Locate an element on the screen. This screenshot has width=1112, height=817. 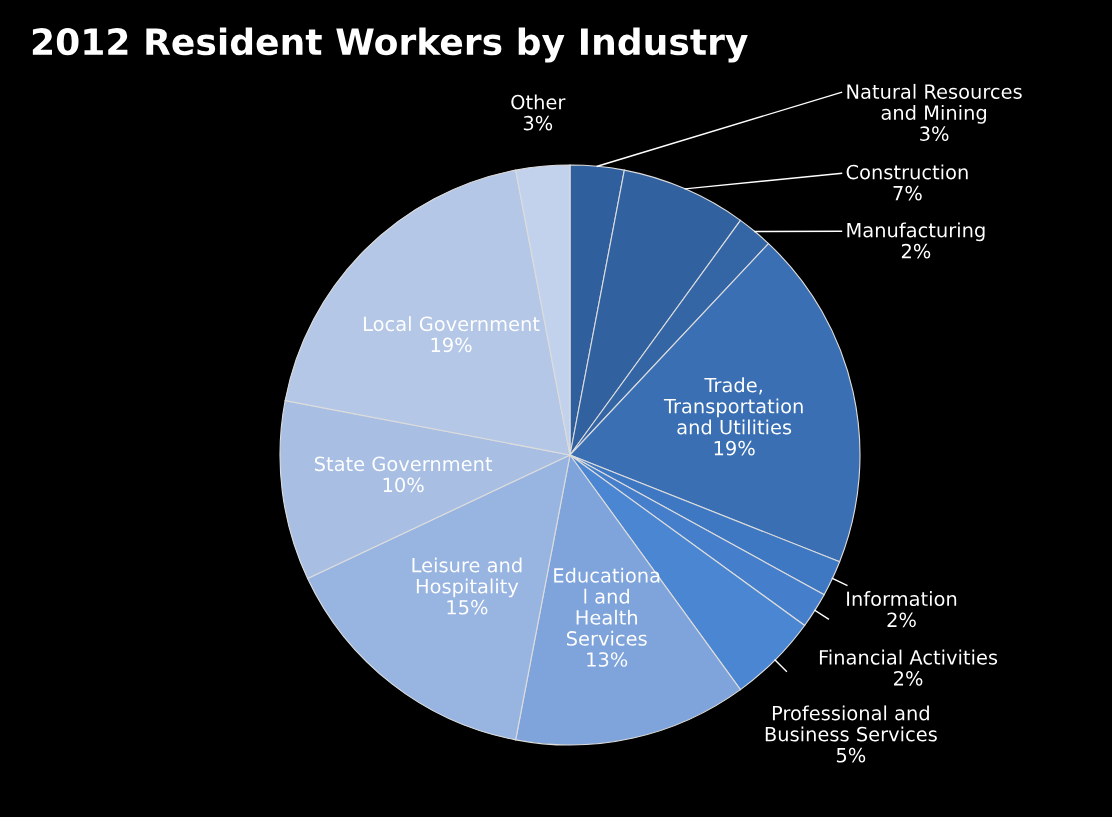
slice-label: Natural Resources and Mining is located at coordinates (934, 103).